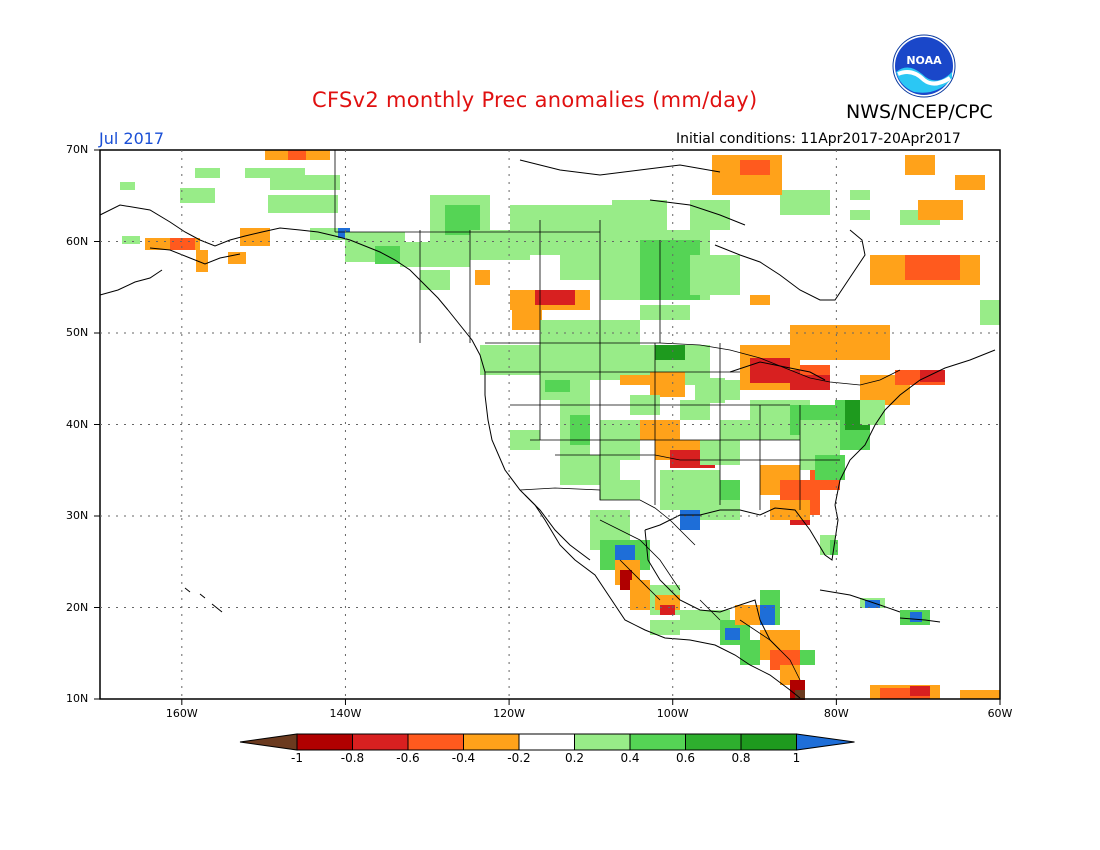  What do you see at coordinates (919, 112) in the screenshot?
I see `org-label: NWS/NCEP/CPC` at bounding box center [919, 112].